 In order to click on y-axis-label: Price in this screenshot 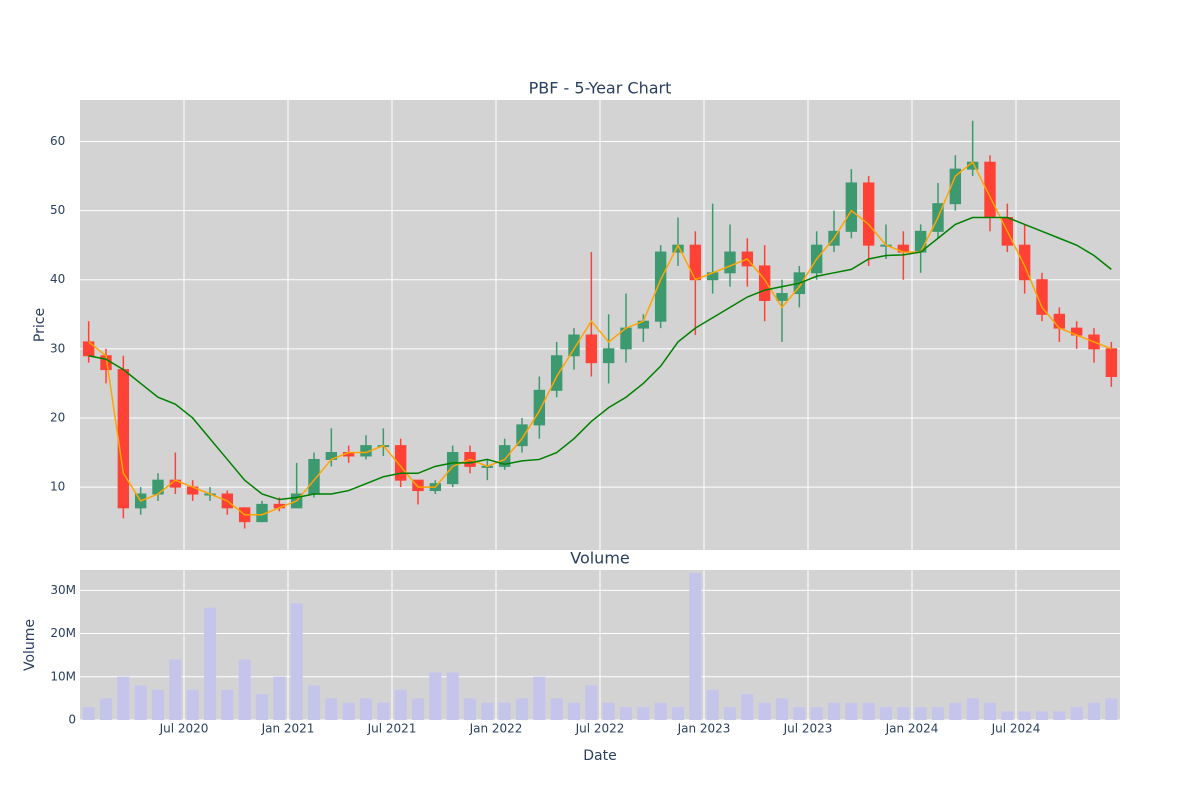, I will do `click(40, 325)`.